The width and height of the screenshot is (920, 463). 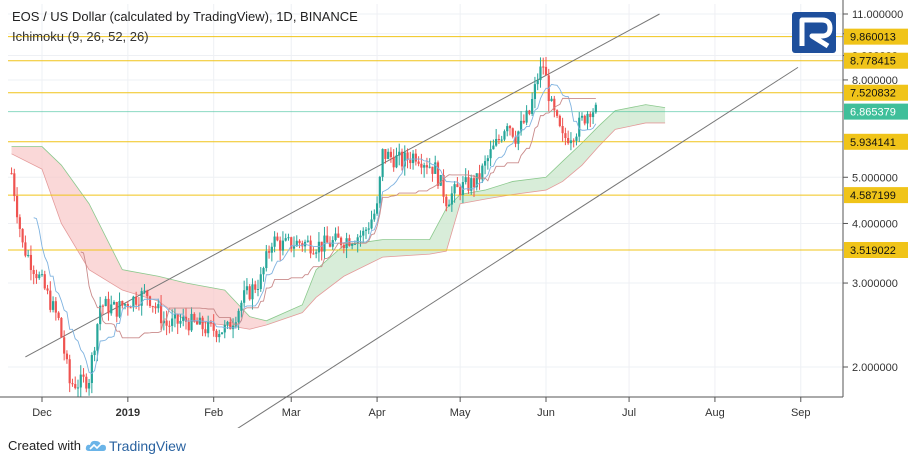 What do you see at coordinates (213, 413) in the screenshot?
I see `time-tick-label: Feb` at bounding box center [213, 413].